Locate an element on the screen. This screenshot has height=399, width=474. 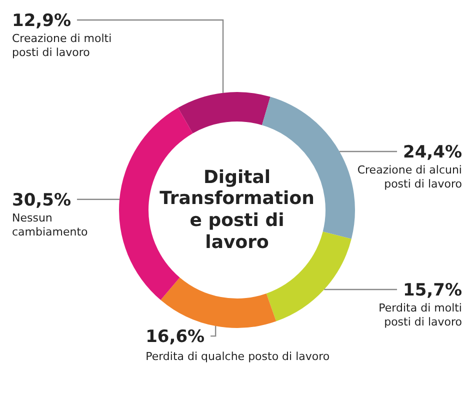
slice-label: Creazione di alcuni posti di lavoro is located at coordinates (409, 176).